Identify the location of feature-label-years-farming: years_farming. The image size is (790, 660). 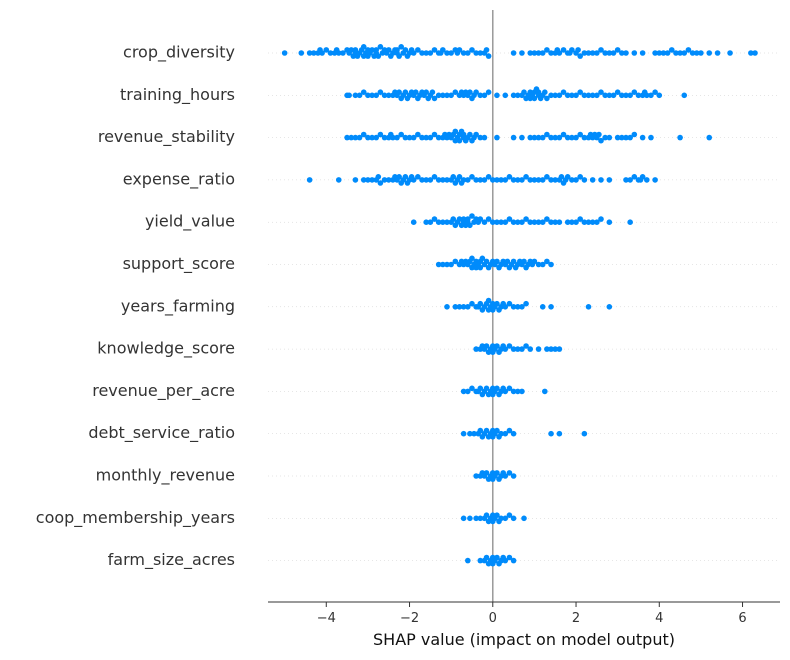
(178, 306).